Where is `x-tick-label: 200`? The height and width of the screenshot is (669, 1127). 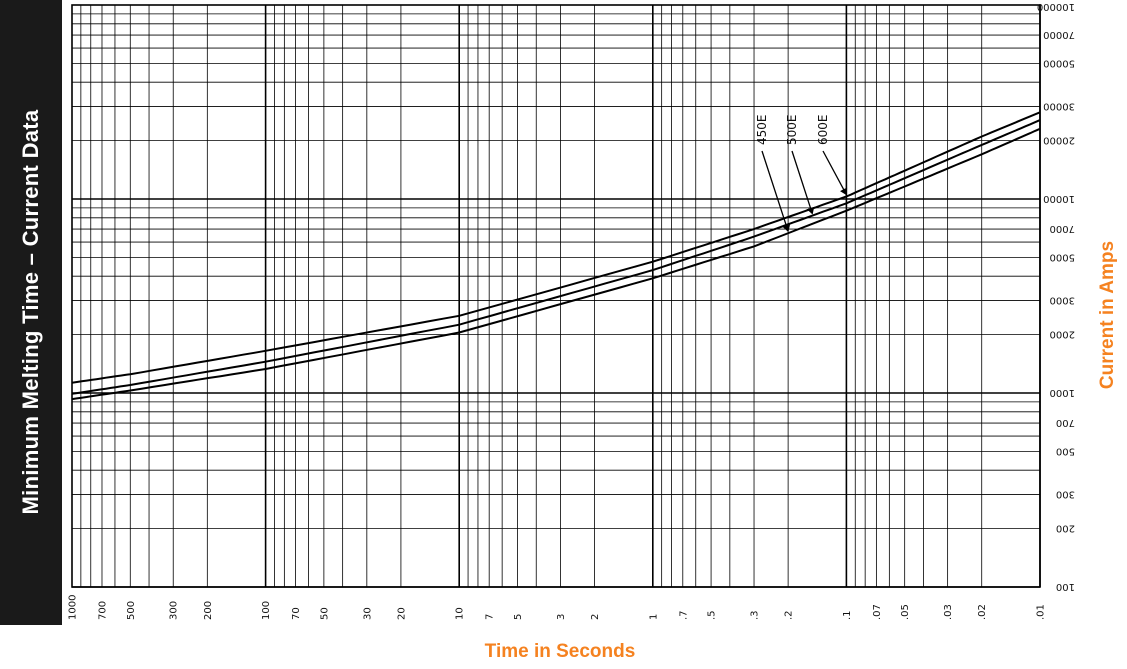
x-tick-label: 200 is located at coordinates (208, 610).